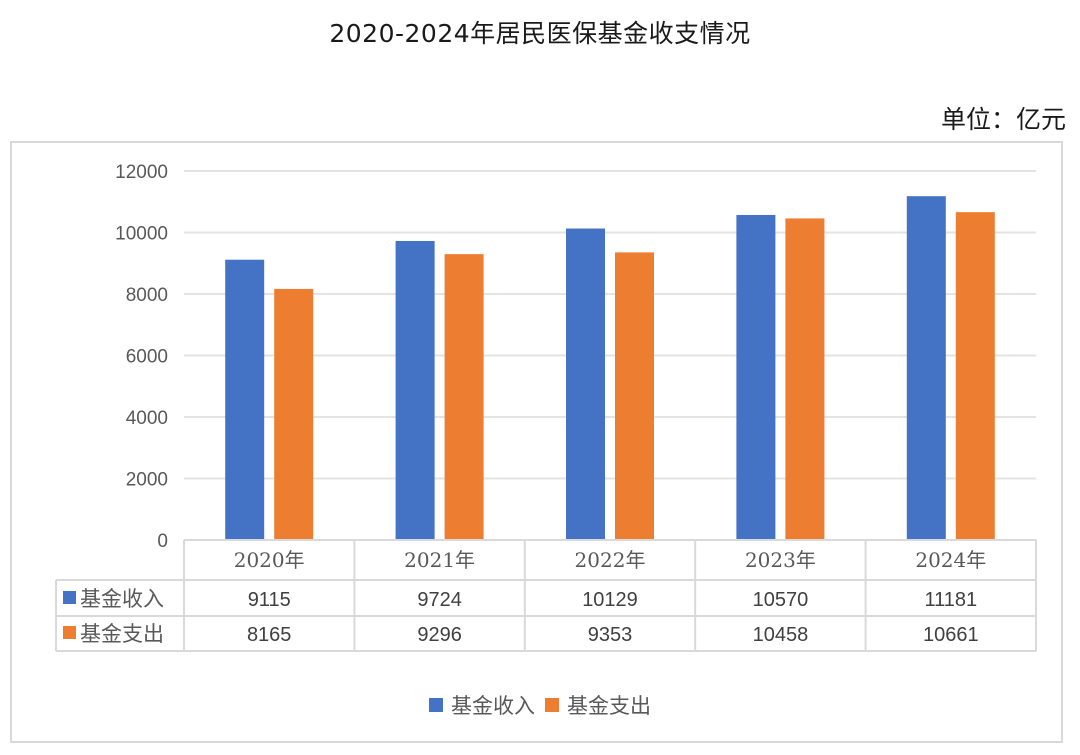 The image size is (1080, 755). I want to click on y-tick-label: 2000, so click(147, 480).